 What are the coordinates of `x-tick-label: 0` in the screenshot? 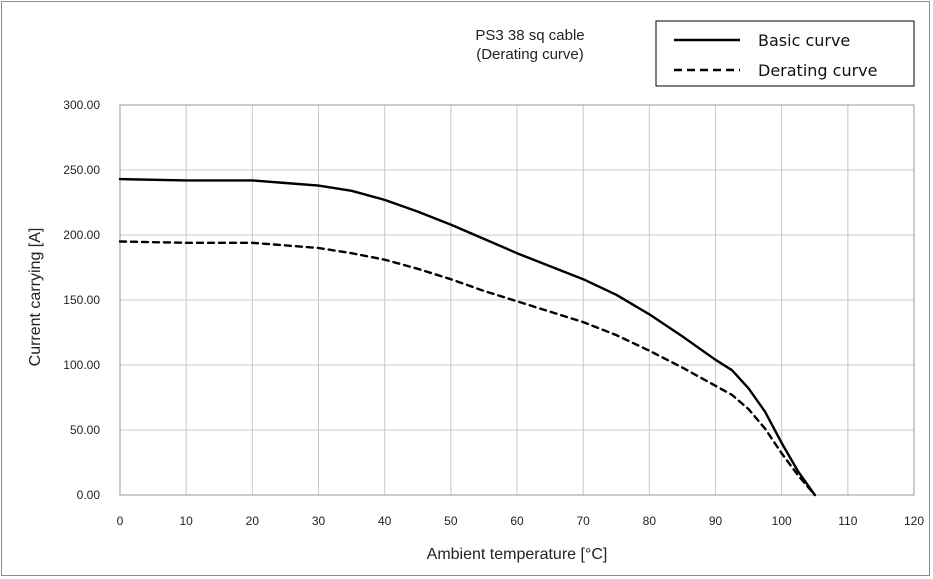 It's located at (120, 521).